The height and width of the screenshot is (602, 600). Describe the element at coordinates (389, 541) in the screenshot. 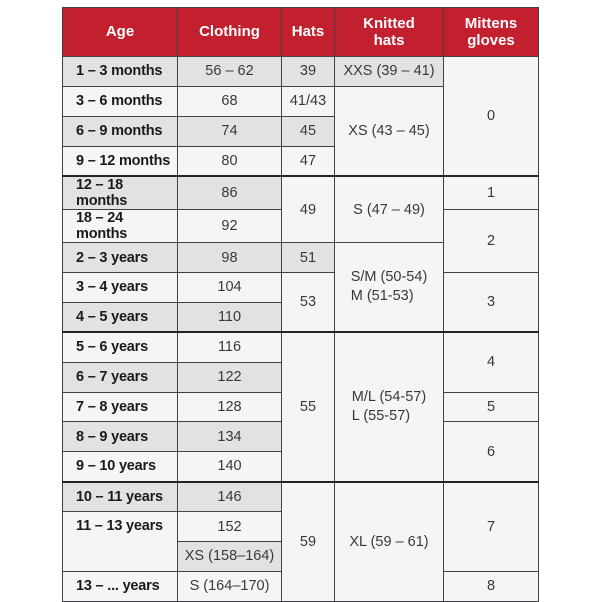

I see `knitted-hats-cell: XL (59 – 61)` at that location.